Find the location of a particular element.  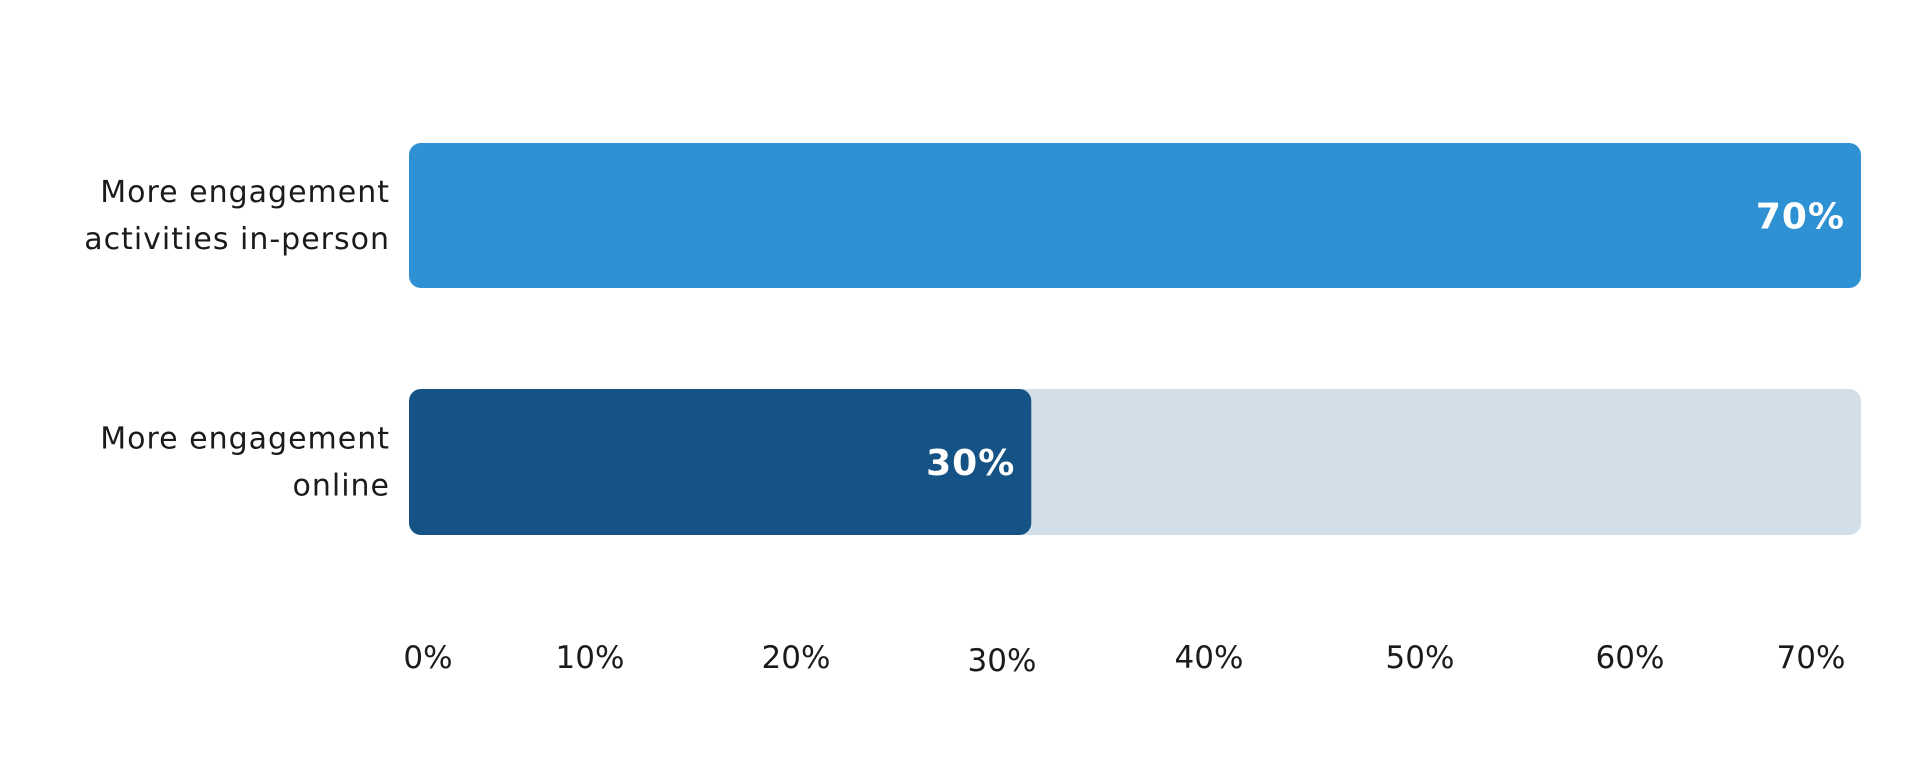

x-tick-label-2: 20% is located at coordinates (796, 658).